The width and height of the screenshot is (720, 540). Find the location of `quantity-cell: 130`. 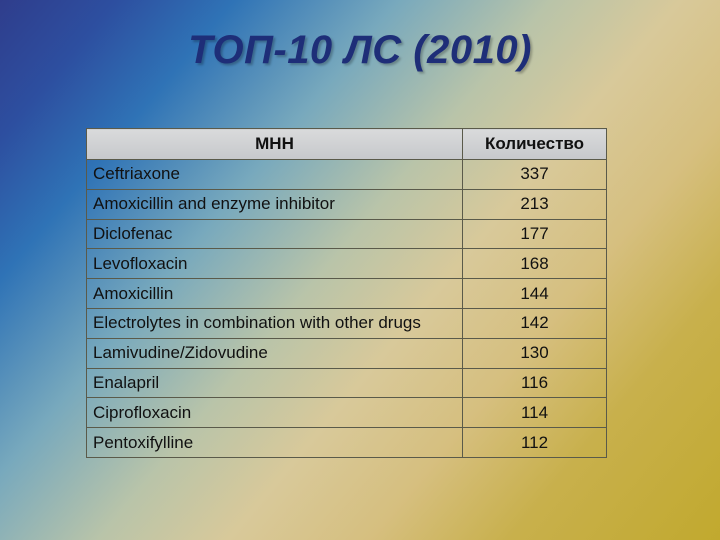

quantity-cell: 130 is located at coordinates (534, 353).